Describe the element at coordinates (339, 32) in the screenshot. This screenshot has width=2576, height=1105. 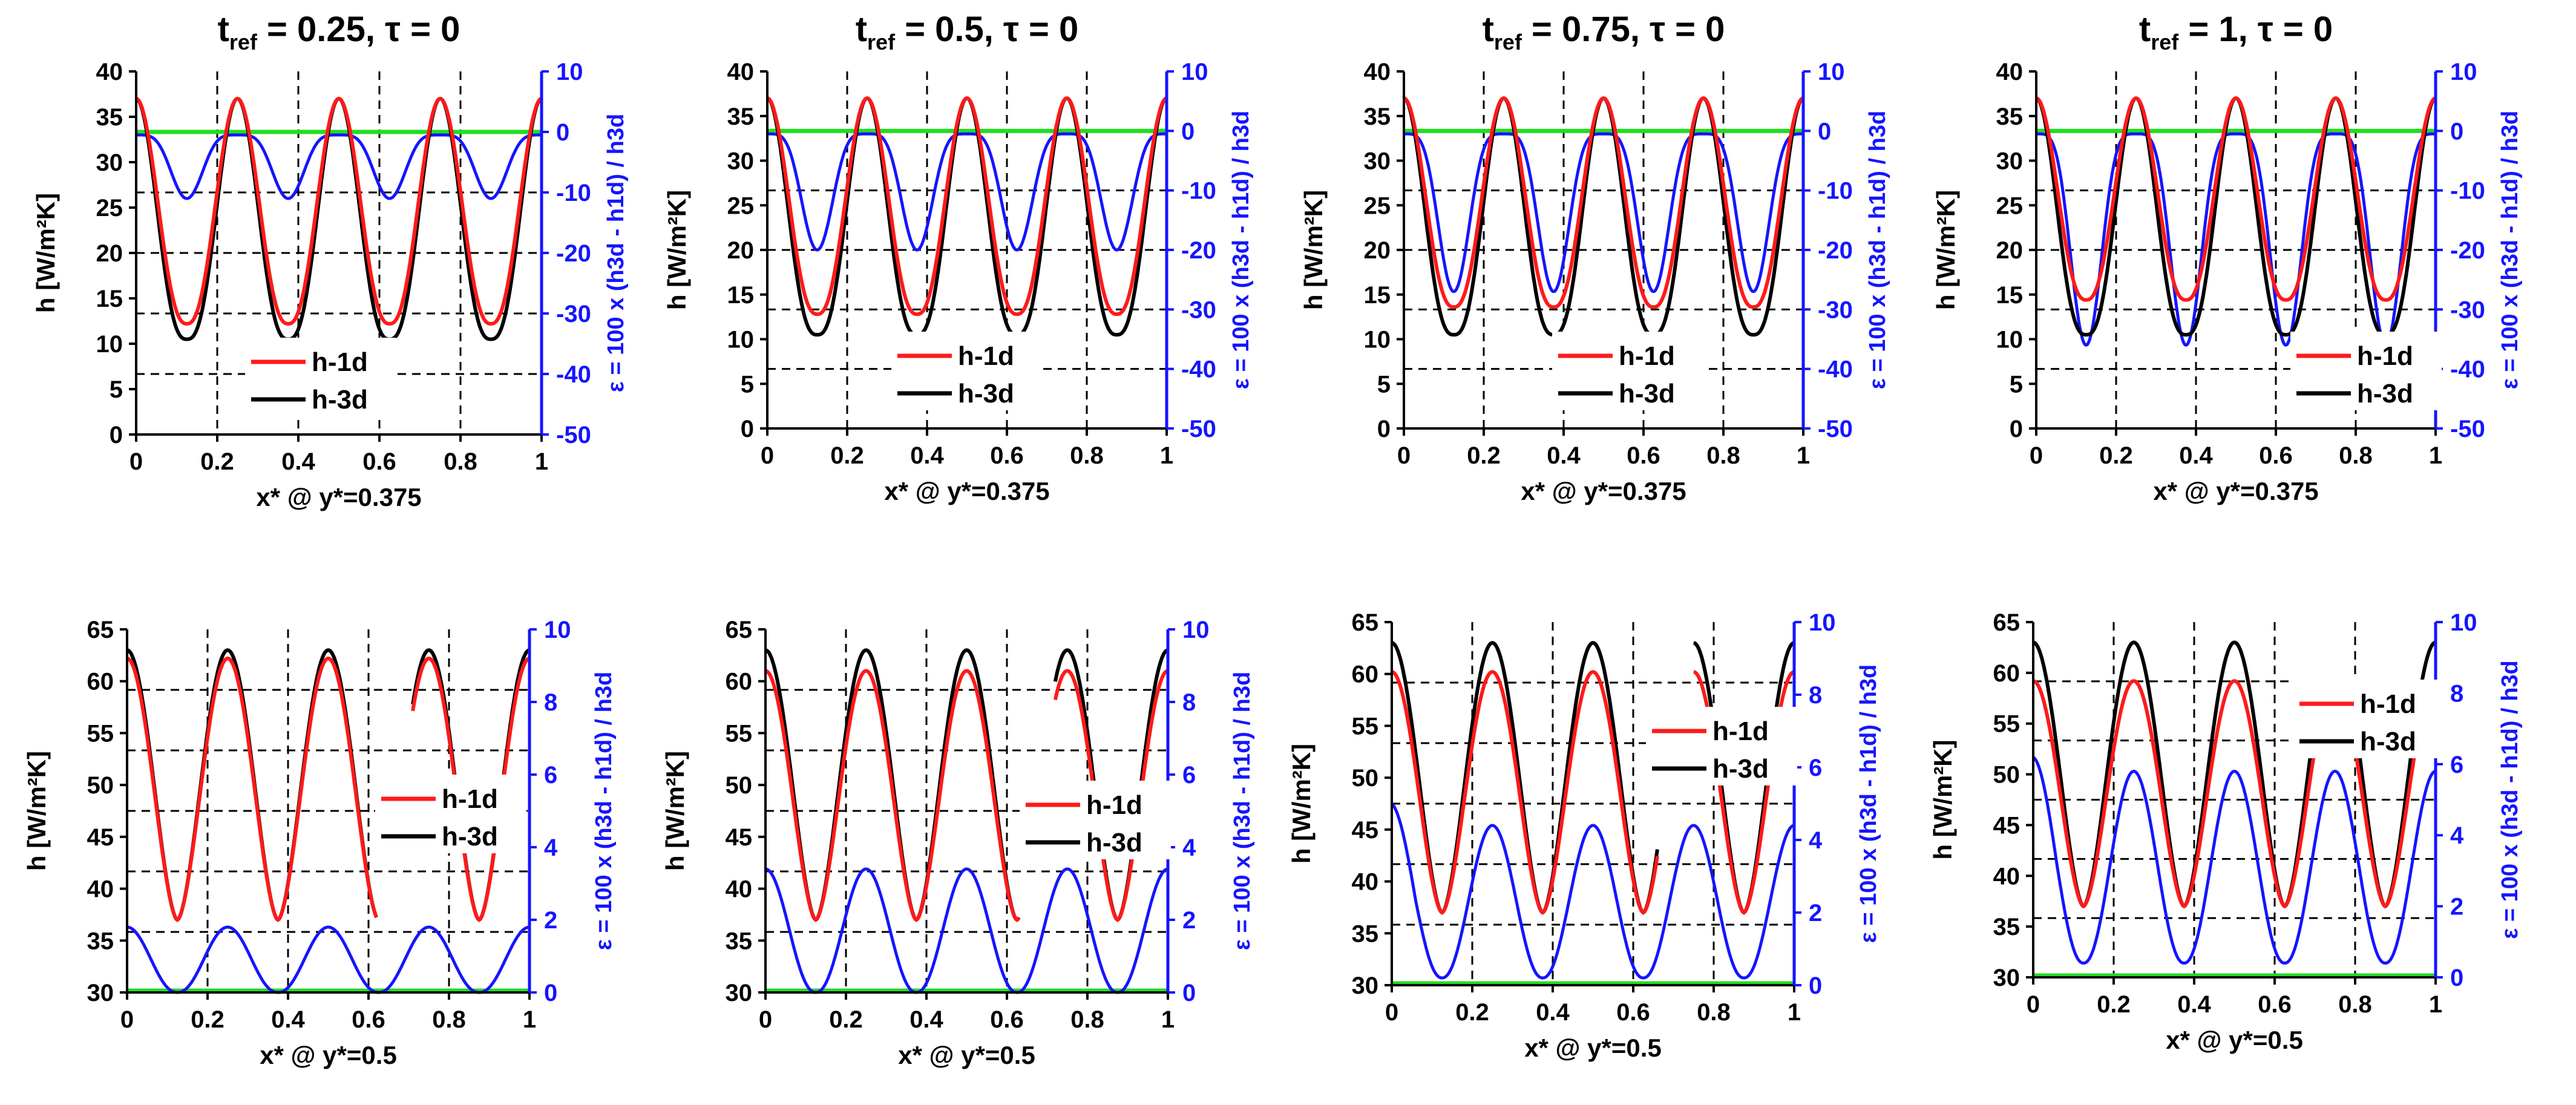
I see `chart-title: tref = 0.25, τ = 0` at that location.